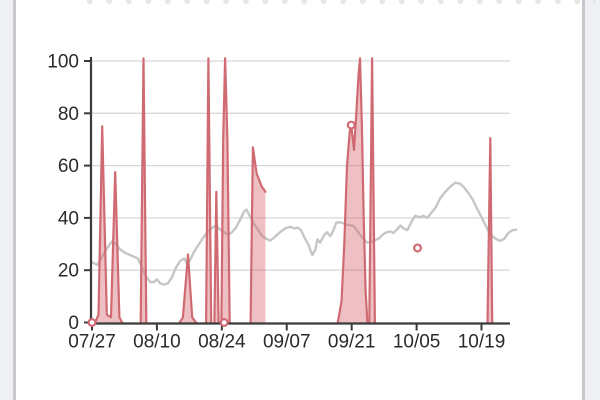 The height and width of the screenshot is (400, 600). Describe the element at coordinates (482, 342) in the screenshot. I see `x-tick-label: 10/19` at that location.